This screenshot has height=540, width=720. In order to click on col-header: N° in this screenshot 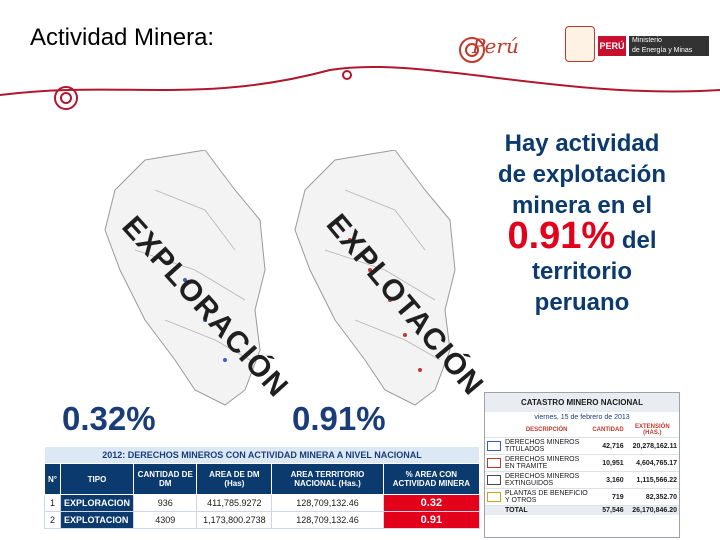, I will do `click(52, 479)`.